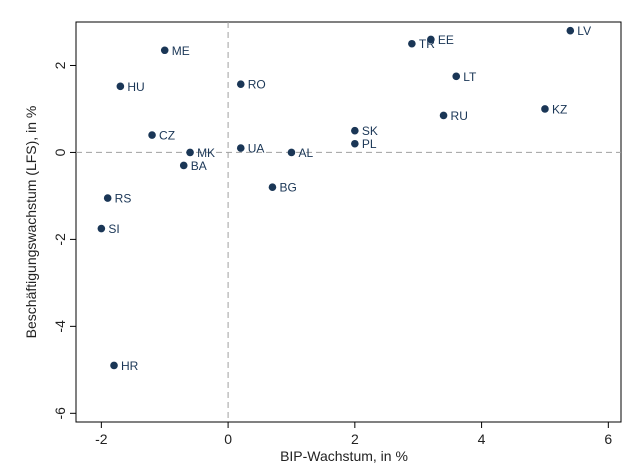 This screenshot has width=632, height=471. Describe the element at coordinates (370, 131) in the screenshot. I see `point-label-sk: SK` at that location.